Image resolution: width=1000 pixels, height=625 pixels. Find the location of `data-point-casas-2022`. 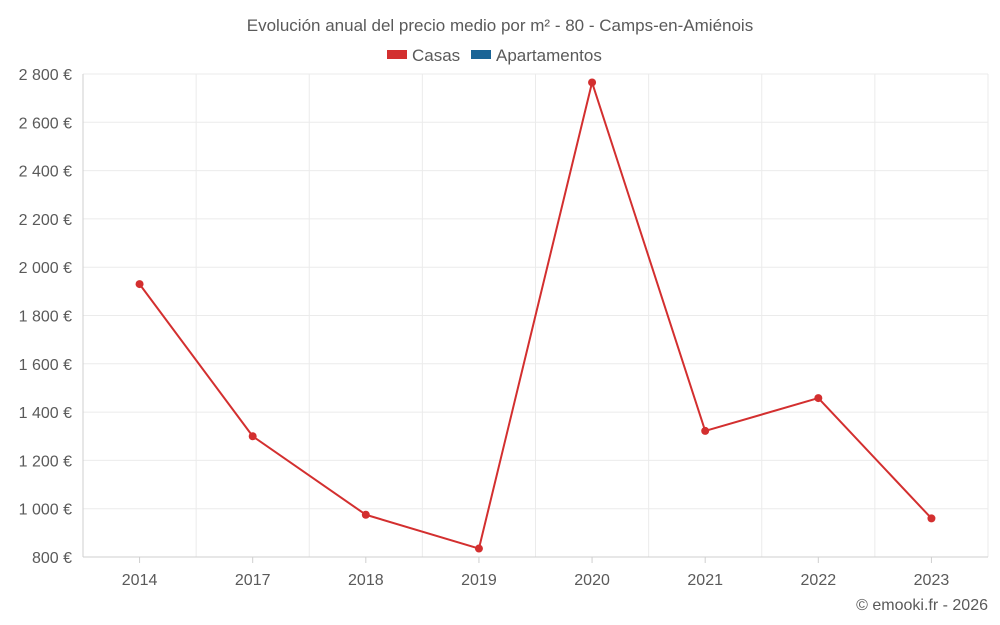

data-point-casas-2022 is located at coordinates (818, 398).